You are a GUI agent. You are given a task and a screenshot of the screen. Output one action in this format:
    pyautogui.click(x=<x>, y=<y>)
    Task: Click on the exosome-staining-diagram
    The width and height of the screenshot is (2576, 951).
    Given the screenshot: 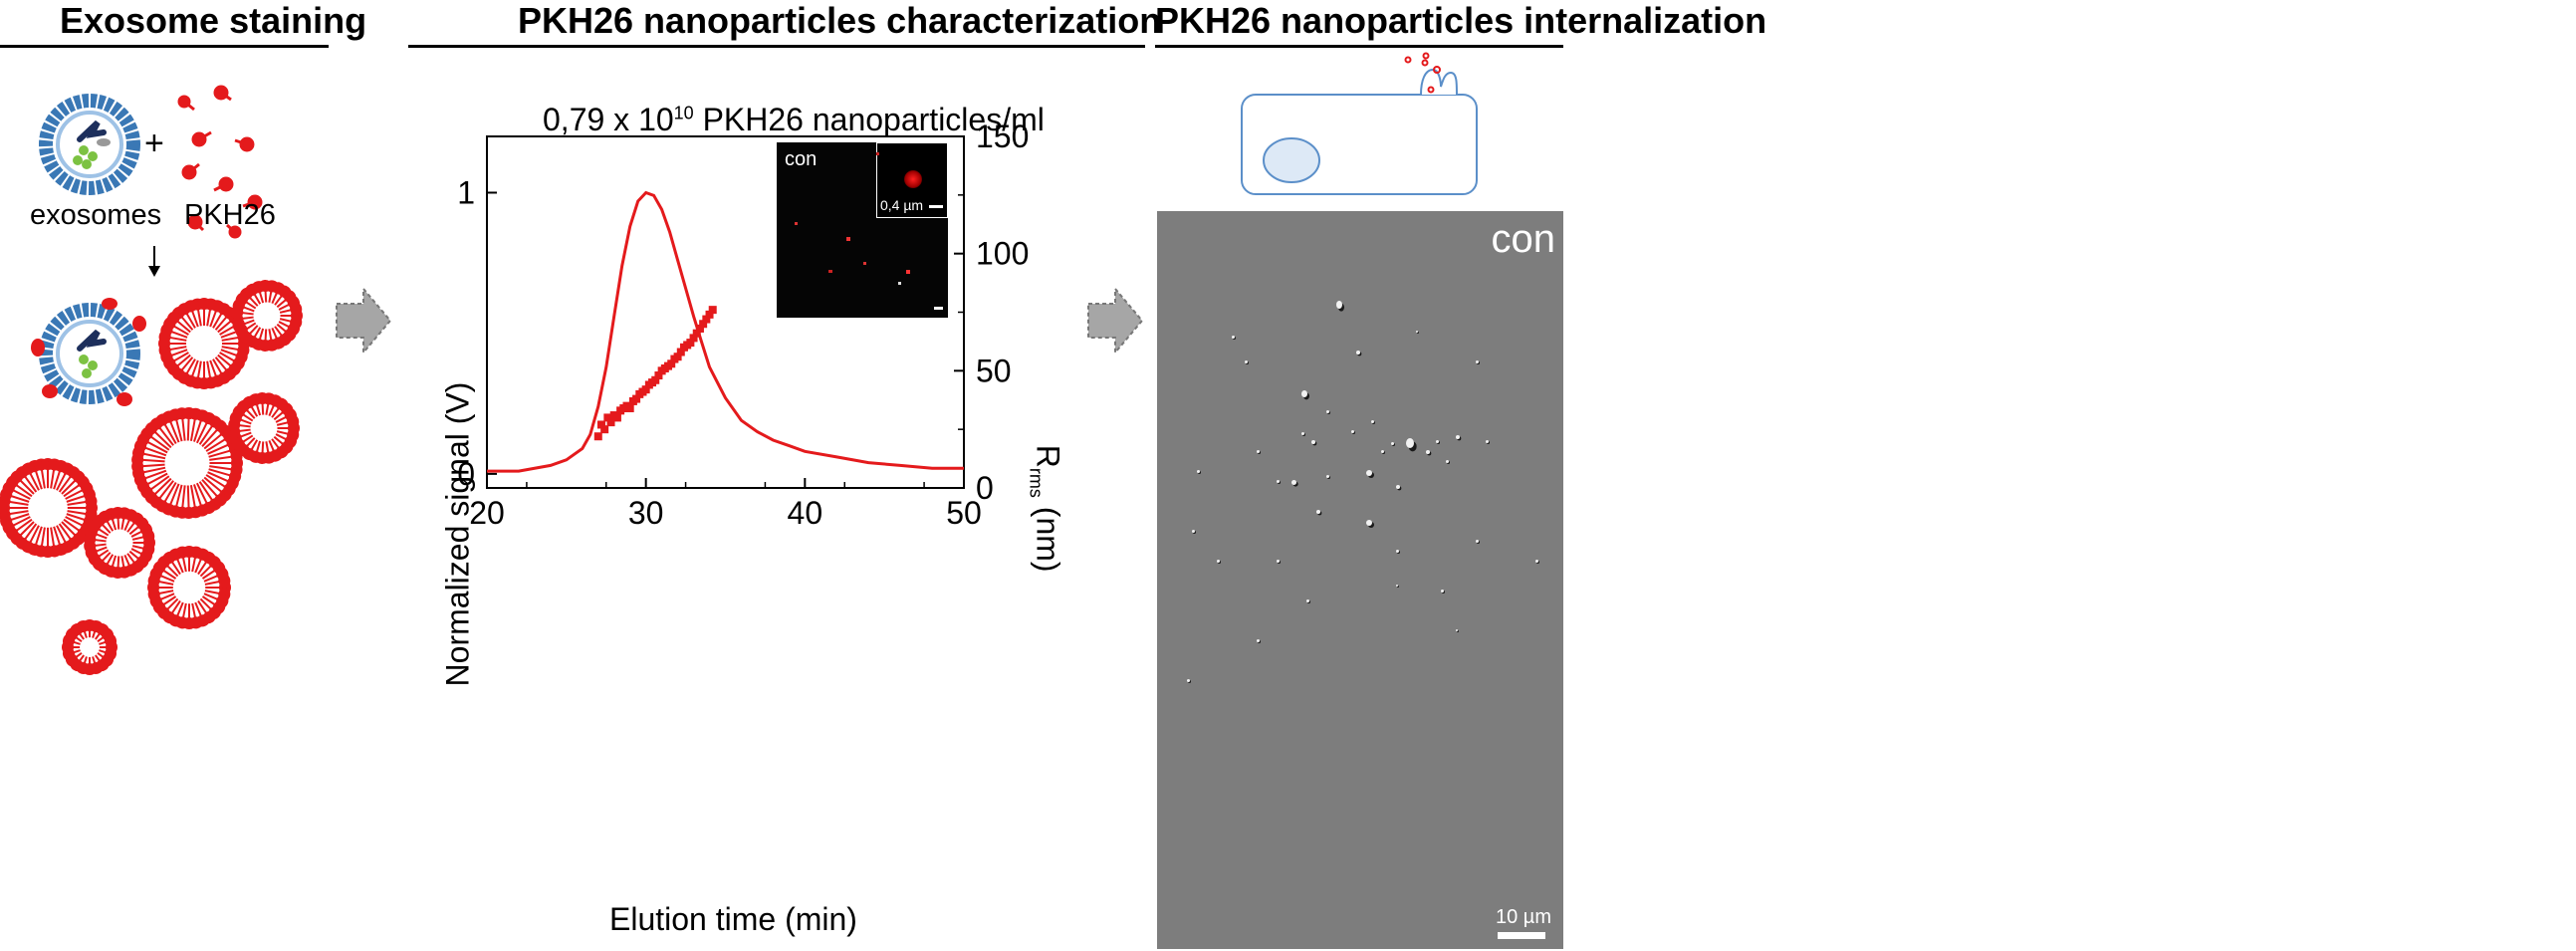 What is the action you would take?
    pyautogui.click(x=151, y=380)
    